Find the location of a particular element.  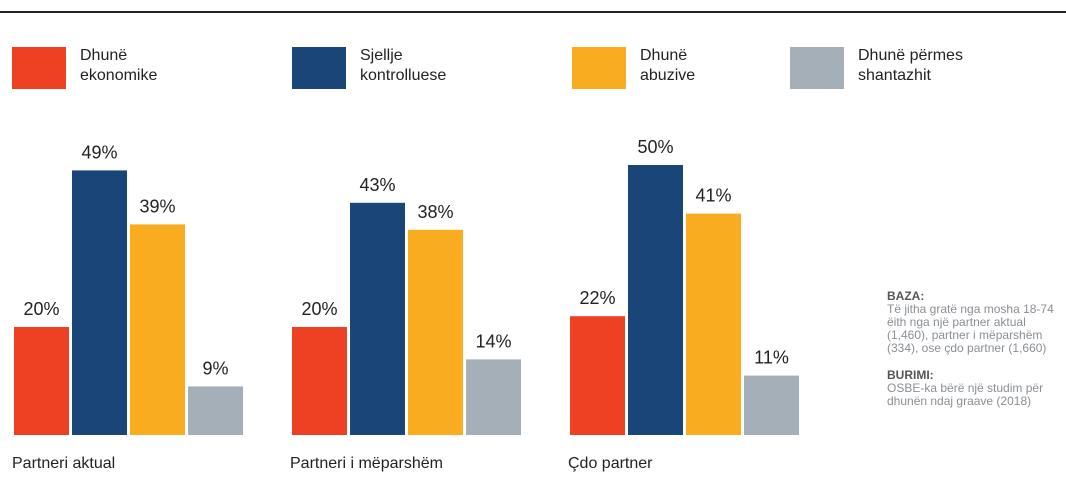

value-label: 38% is located at coordinates (435, 212).